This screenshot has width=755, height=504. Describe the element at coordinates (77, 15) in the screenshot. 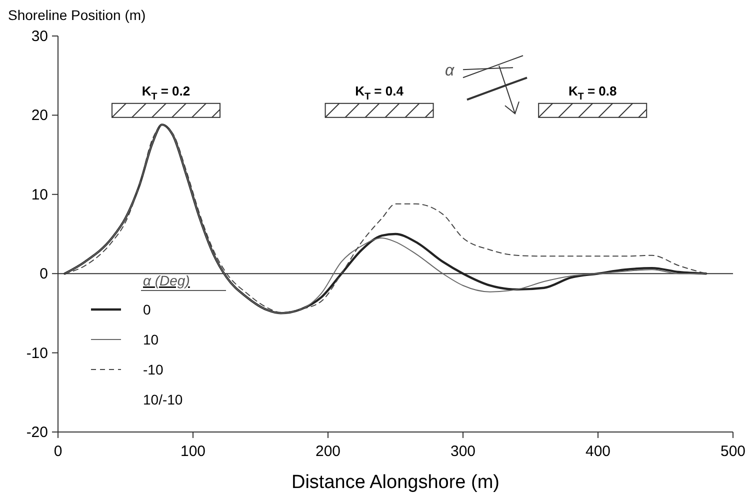

I see `y-axis-title: Shoreline Position (m)` at that location.